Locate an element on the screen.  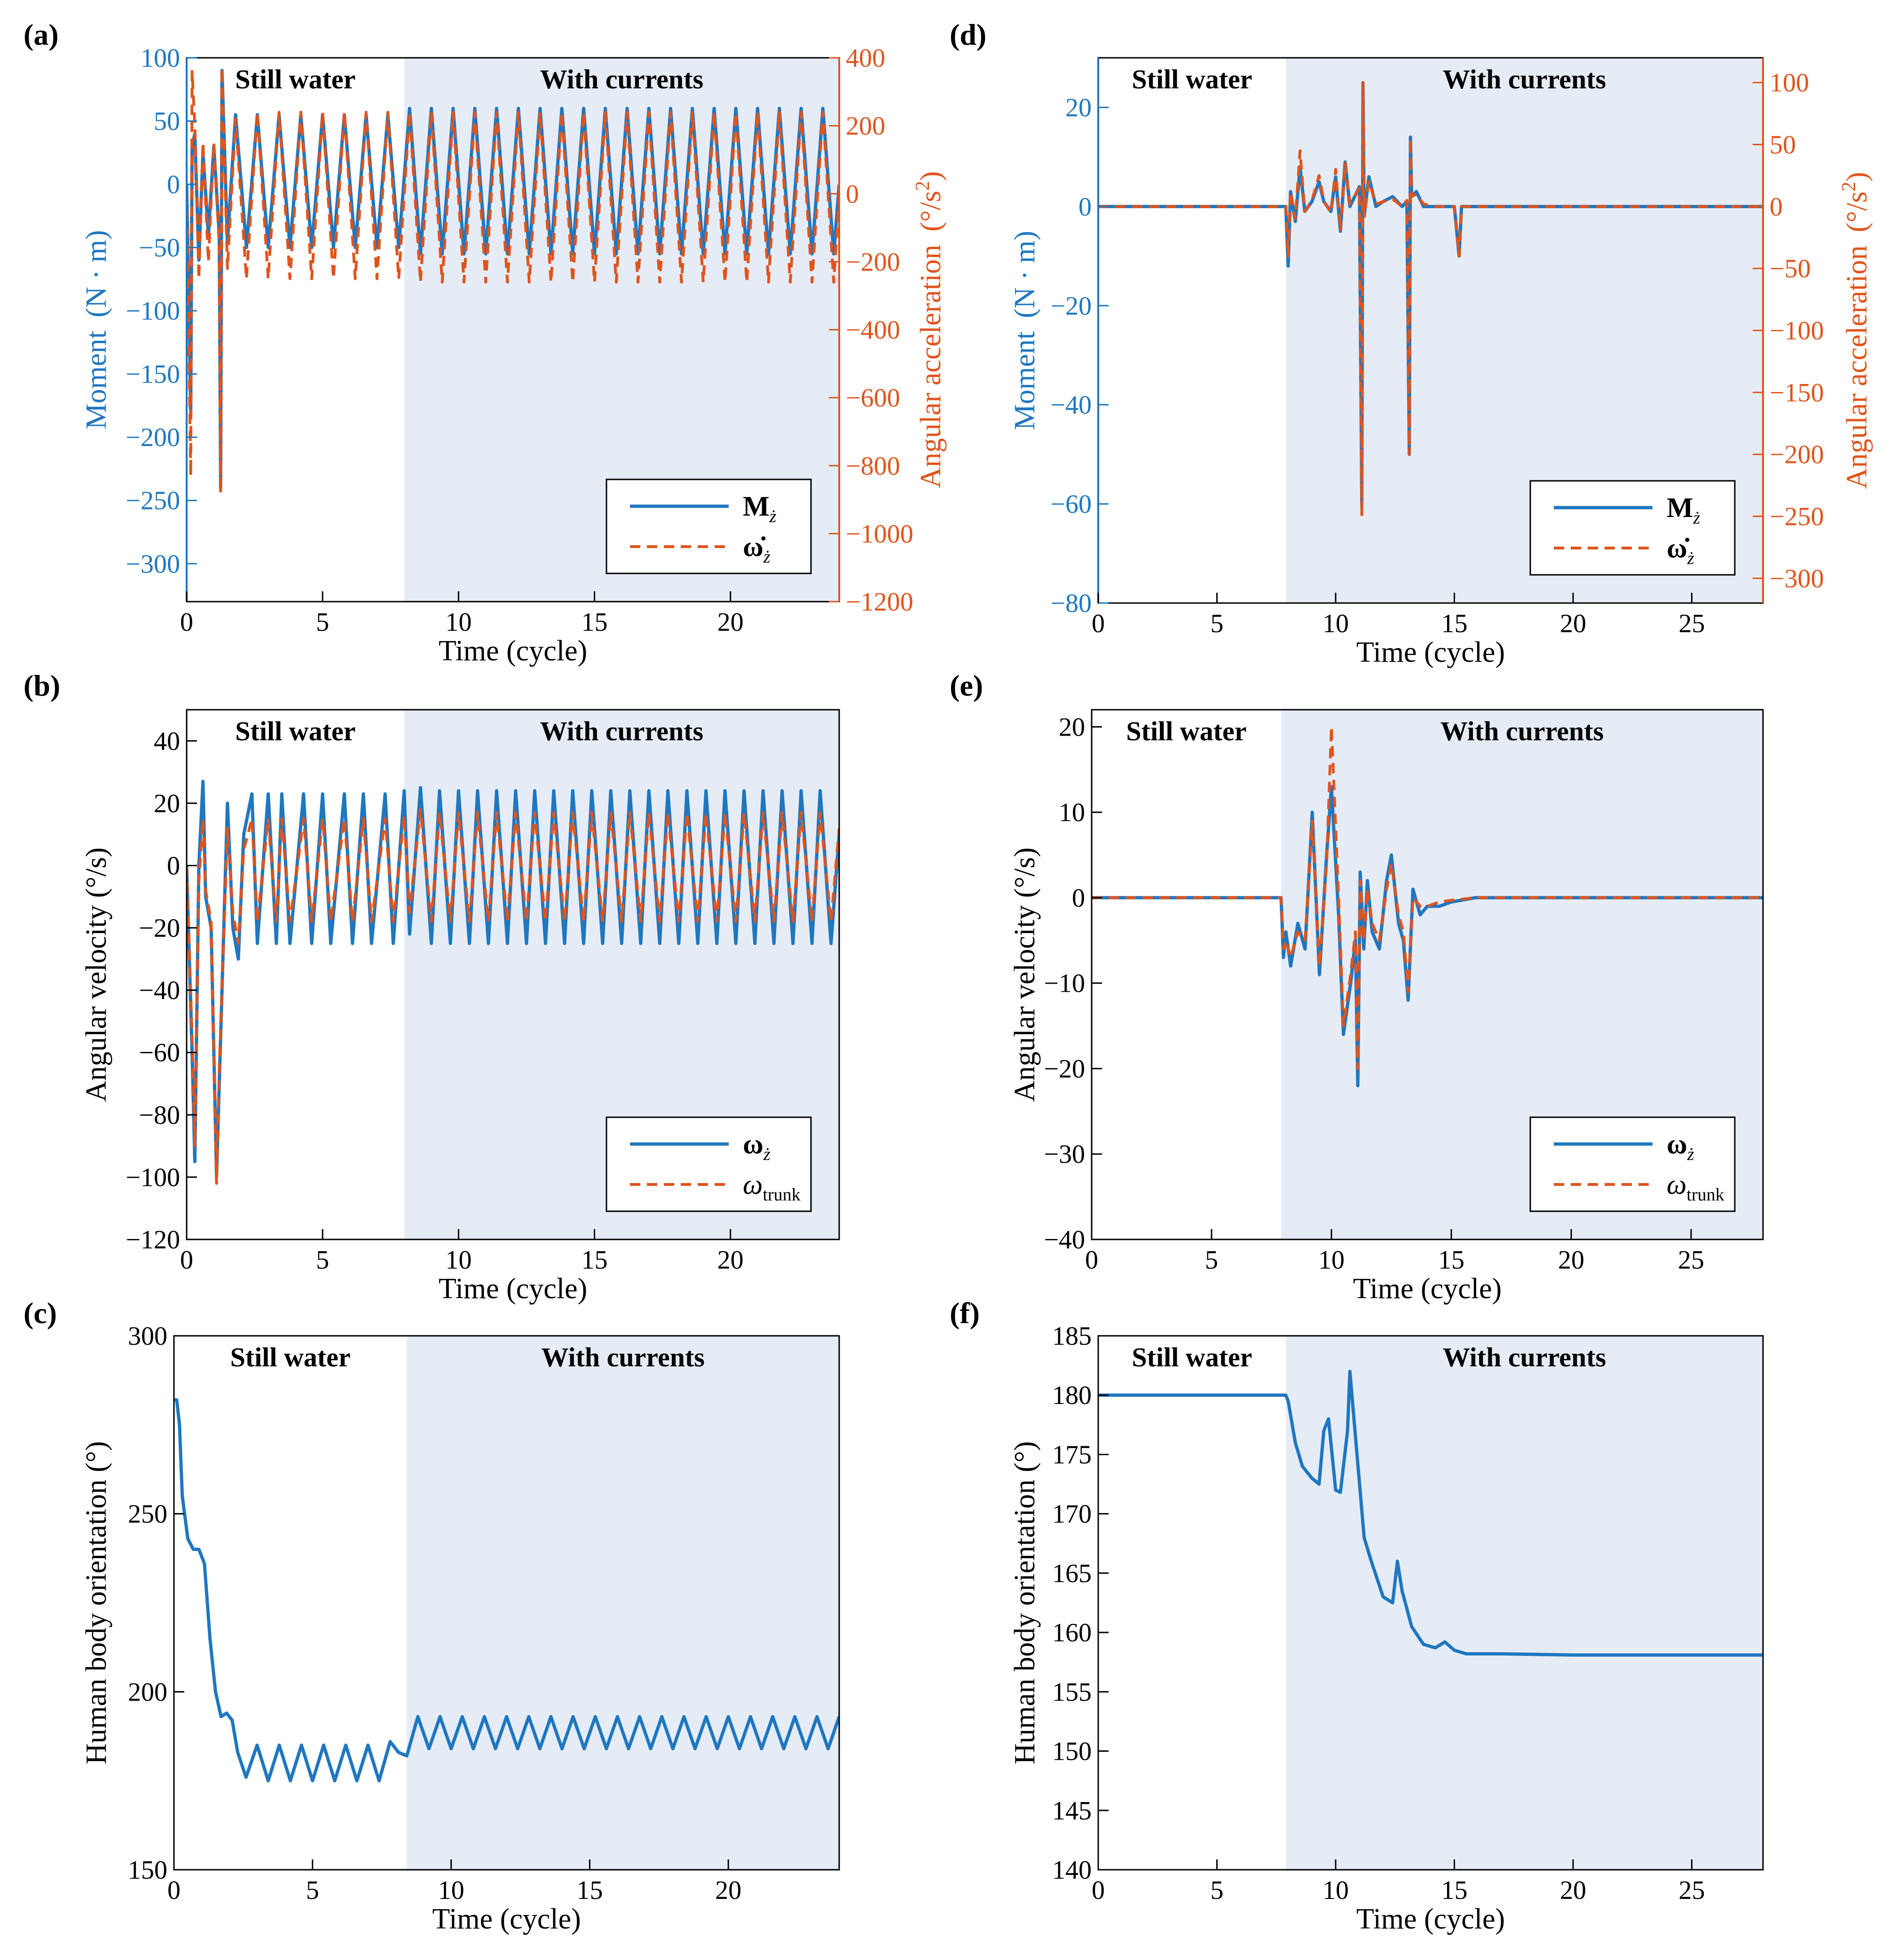
y-axis-label: Human body orientation (°) is located at coordinates (96, 1602).